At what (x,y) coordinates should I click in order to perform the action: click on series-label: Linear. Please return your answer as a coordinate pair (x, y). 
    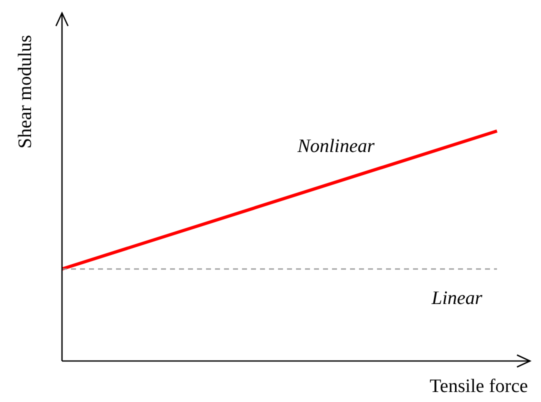
    Looking at the image, I should click on (456, 298).